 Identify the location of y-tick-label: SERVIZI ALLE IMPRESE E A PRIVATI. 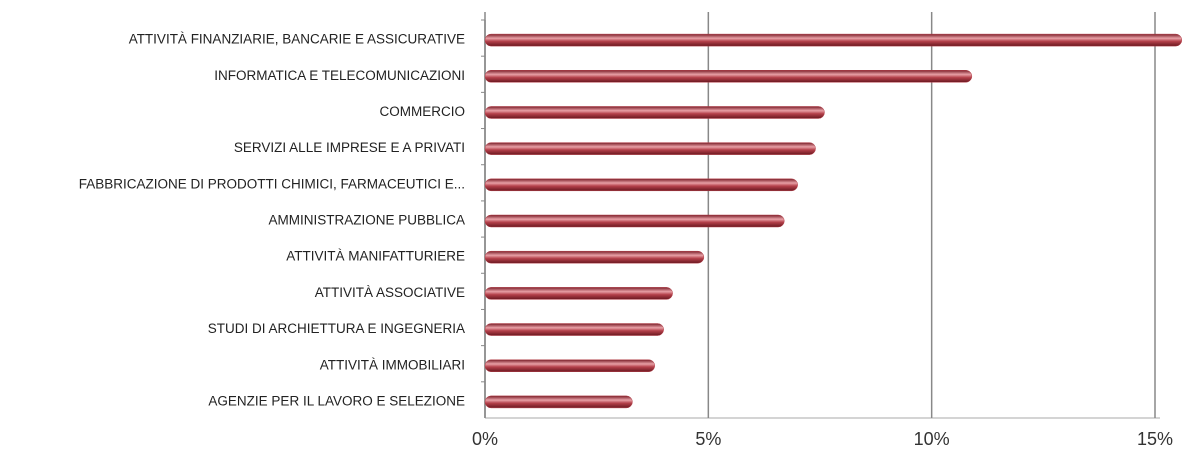
(349, 147).